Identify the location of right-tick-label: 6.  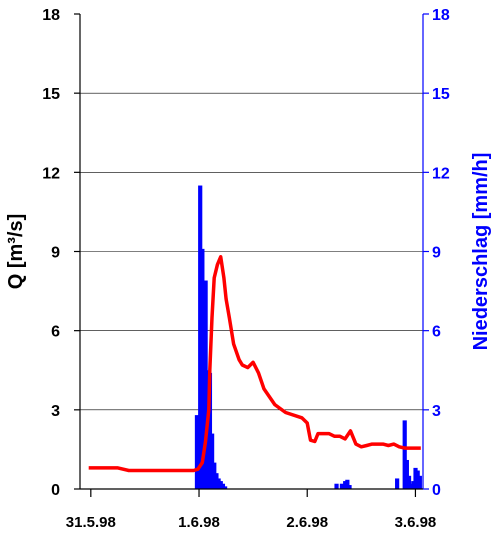
(436, 332).